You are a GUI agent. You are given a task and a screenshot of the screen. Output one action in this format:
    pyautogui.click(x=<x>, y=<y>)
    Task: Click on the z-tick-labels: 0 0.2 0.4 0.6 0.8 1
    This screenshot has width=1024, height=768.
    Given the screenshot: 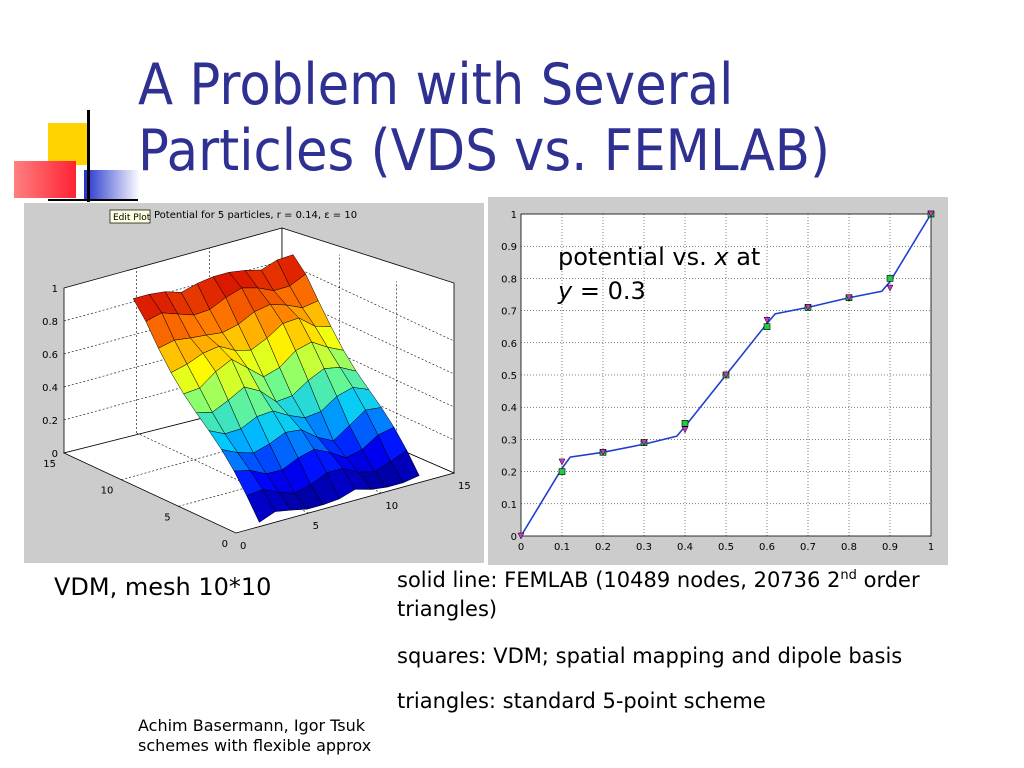 What is the action you would take?
    pyautogui.click(x=50, y=372)
    